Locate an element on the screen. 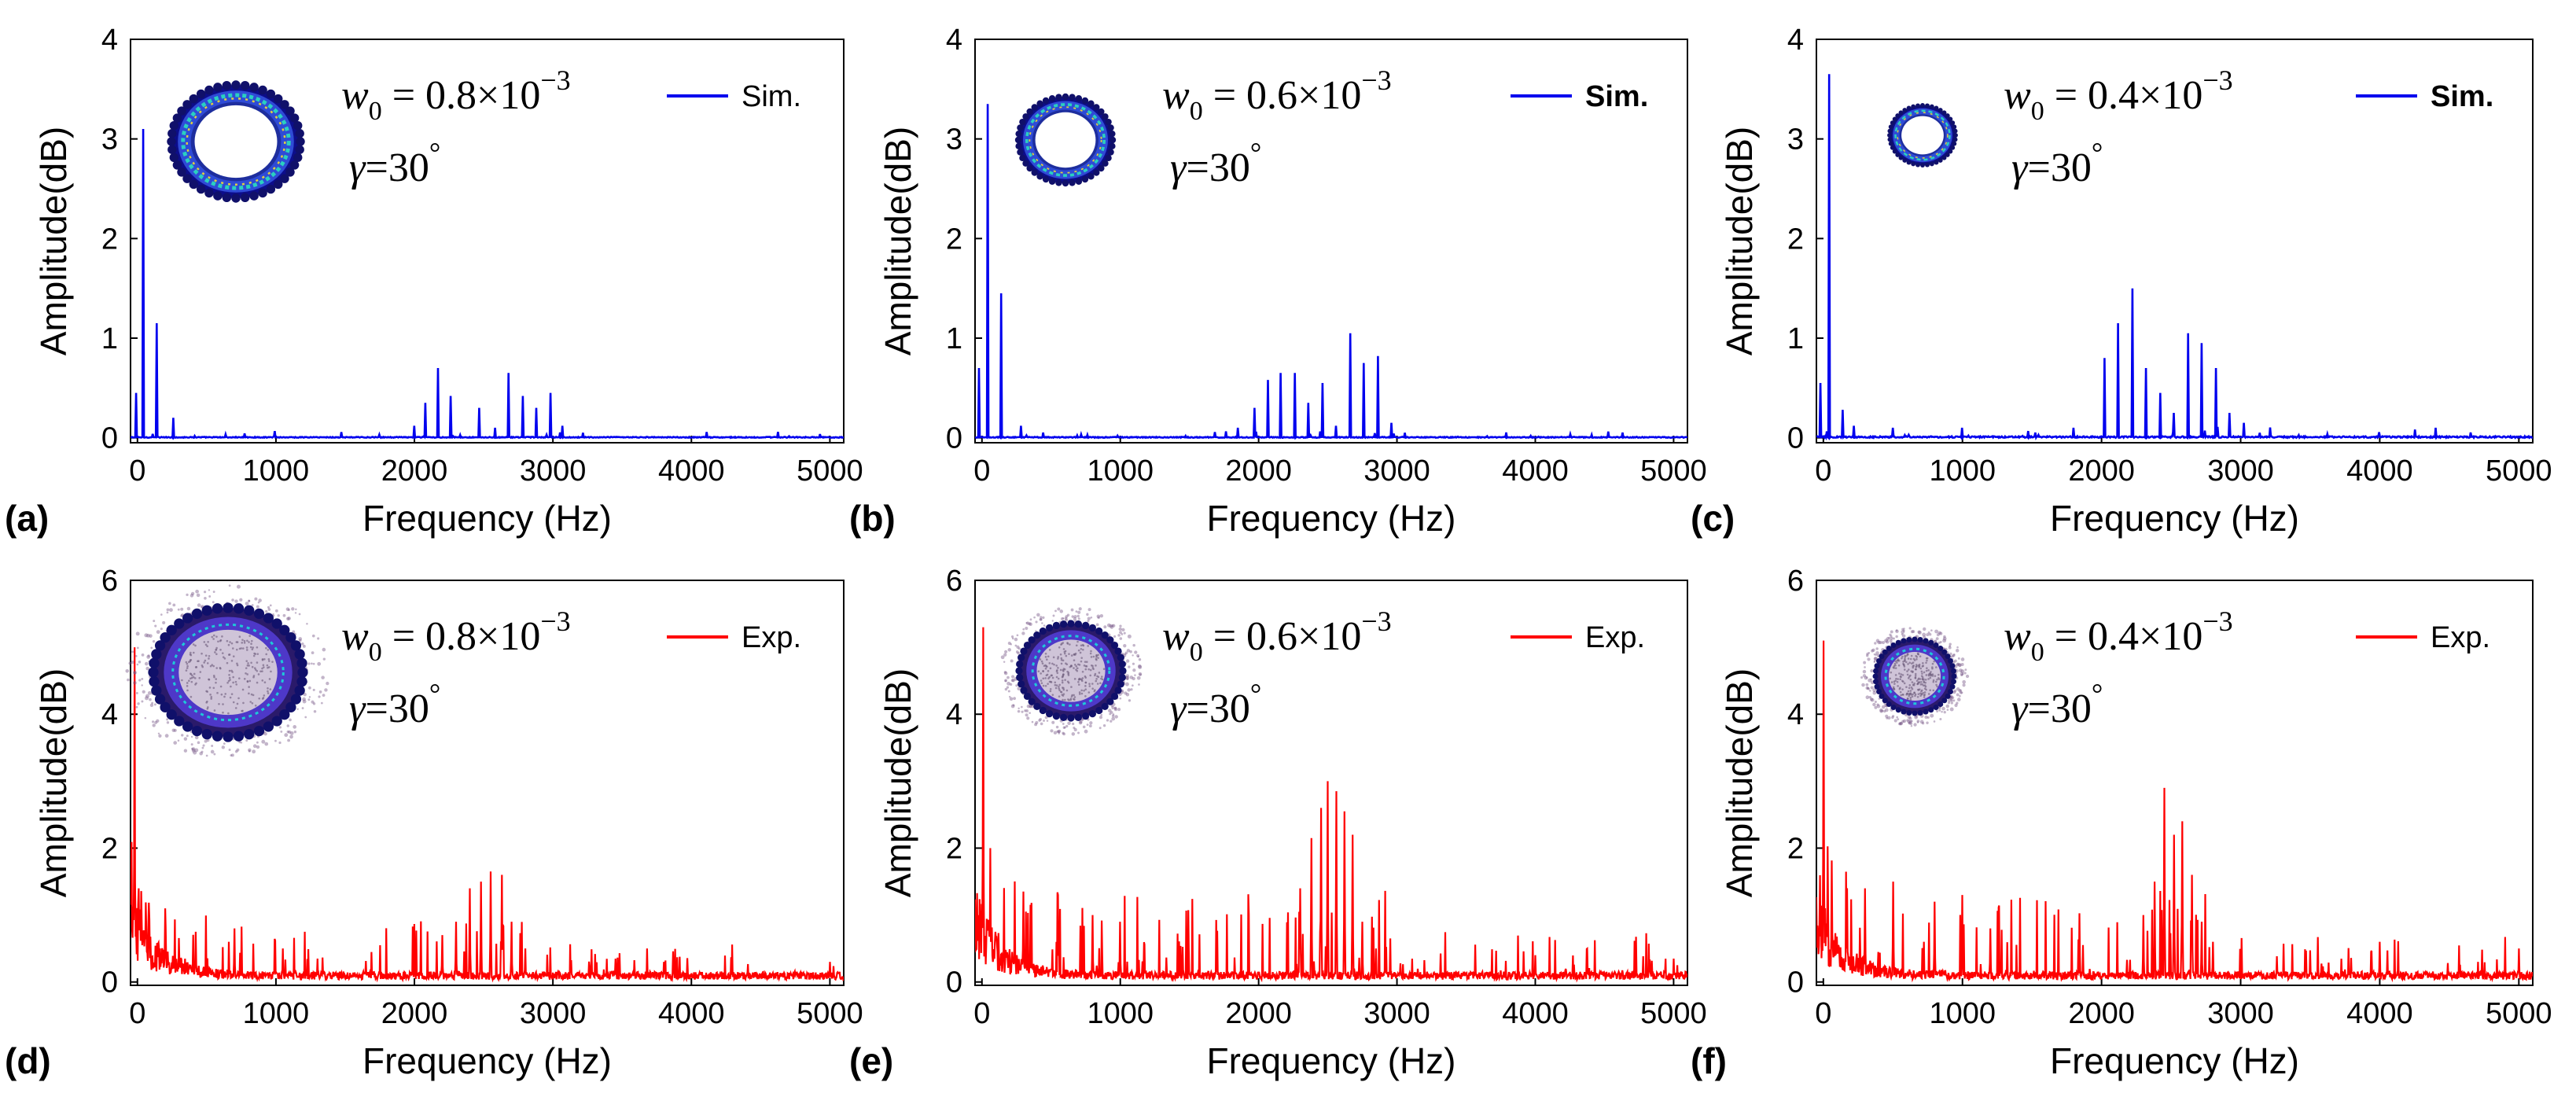 The height and width of the screenshot is (1108, 2576). panel-label: (d) is located at coordinates (28, 1060).